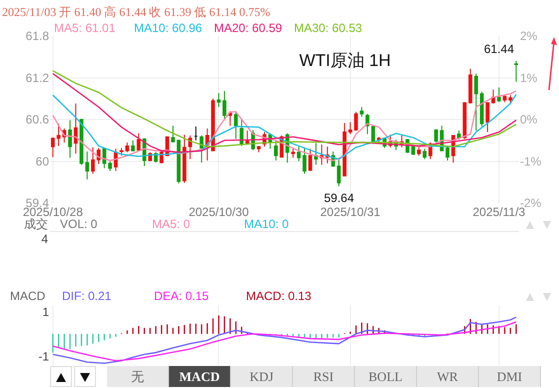 The image size is (559, 388). Describe the element at coordinates (328, 28) in the screenshot. I see `text: MA30: 60.53` at that location.